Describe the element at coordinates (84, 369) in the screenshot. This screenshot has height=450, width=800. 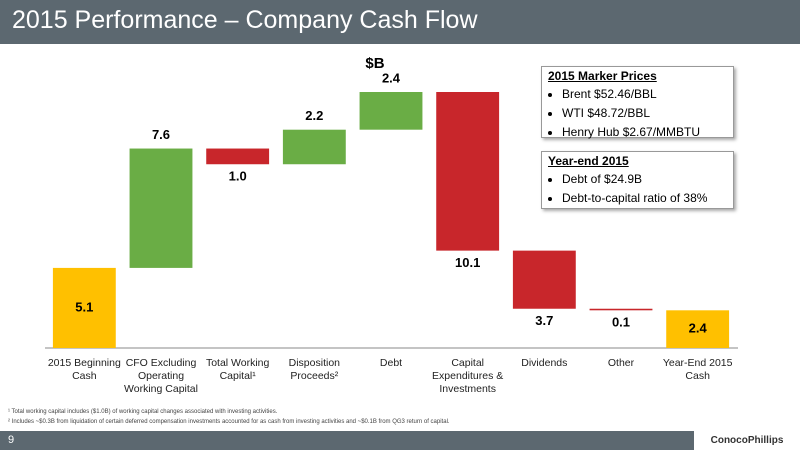
I see `x-tick-label: 2015 Beginning Cash` at that location.